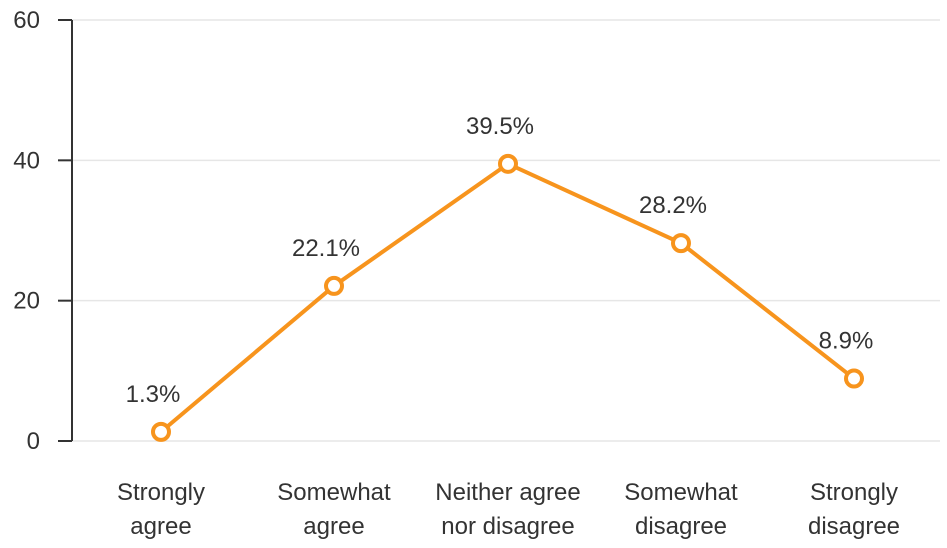  What do you see at coordinates (500, 126) in the screenshot?
I see `data-label: 39.5%` at bounding box center [500, 126].